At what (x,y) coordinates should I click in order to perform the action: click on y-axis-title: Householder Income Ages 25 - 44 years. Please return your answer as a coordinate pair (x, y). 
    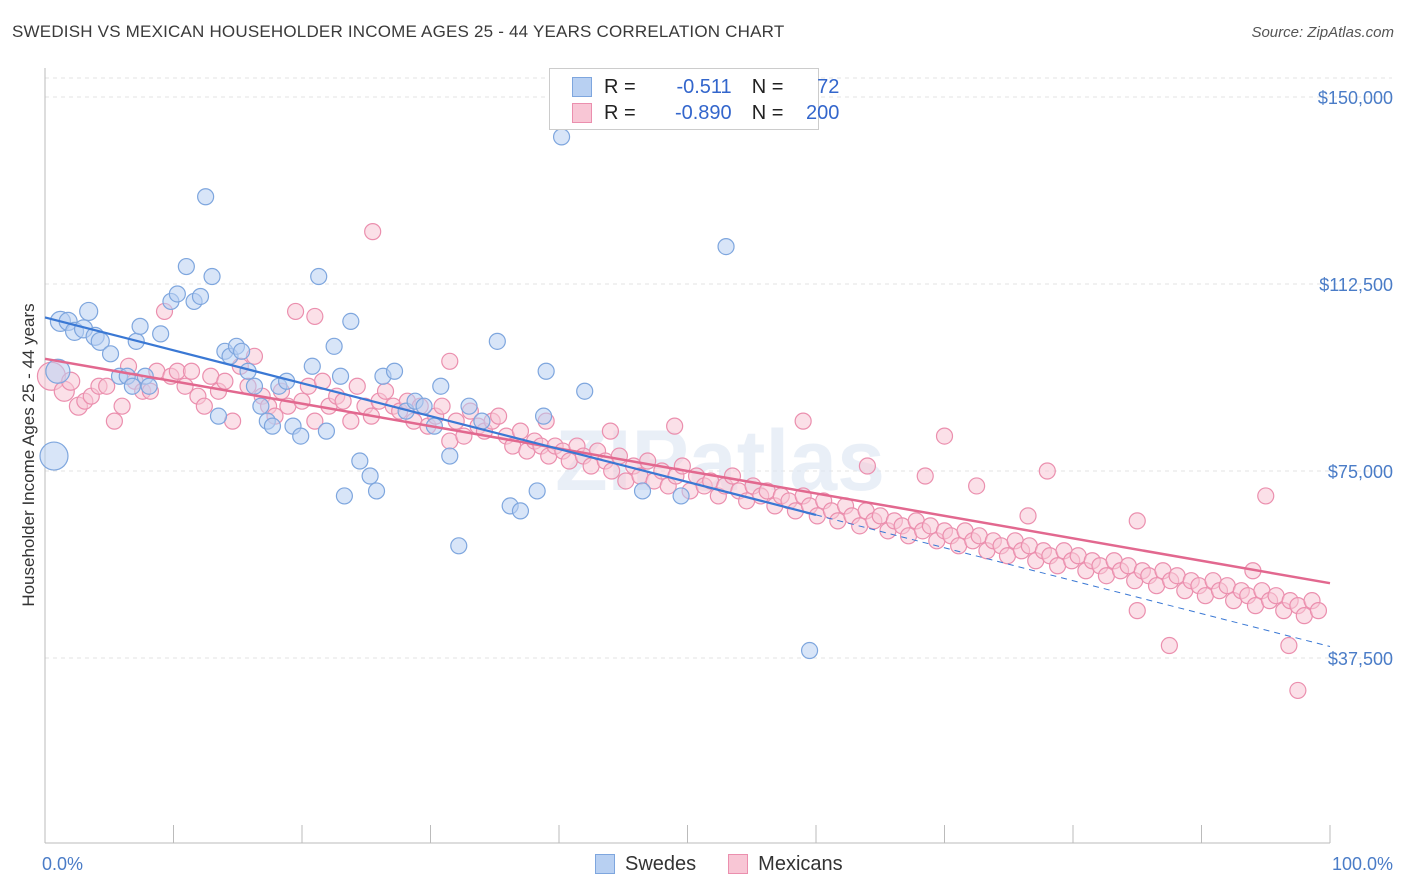
    Looking at the image, I should click on (28, 454).